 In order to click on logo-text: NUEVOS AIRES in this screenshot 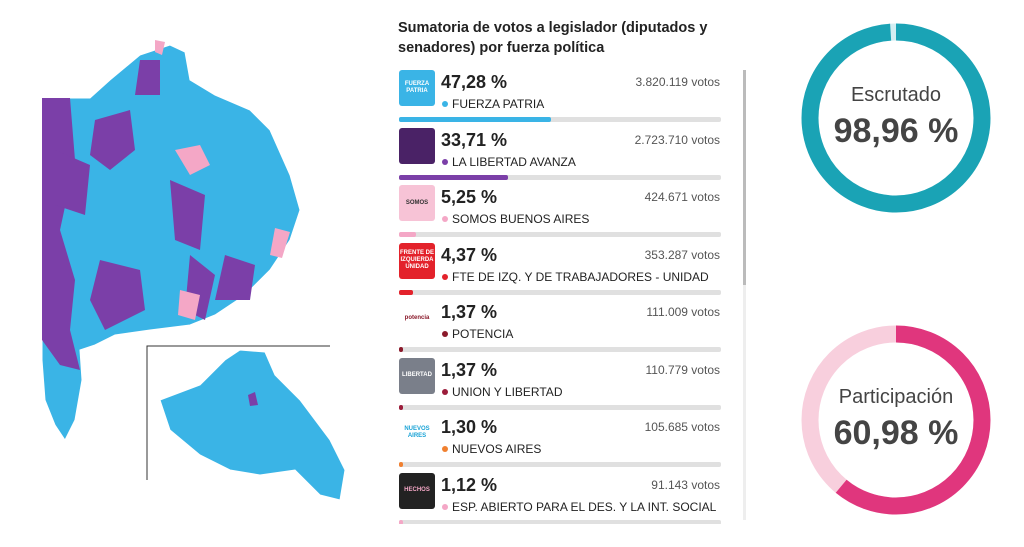, I will do `click(417, 432)`.